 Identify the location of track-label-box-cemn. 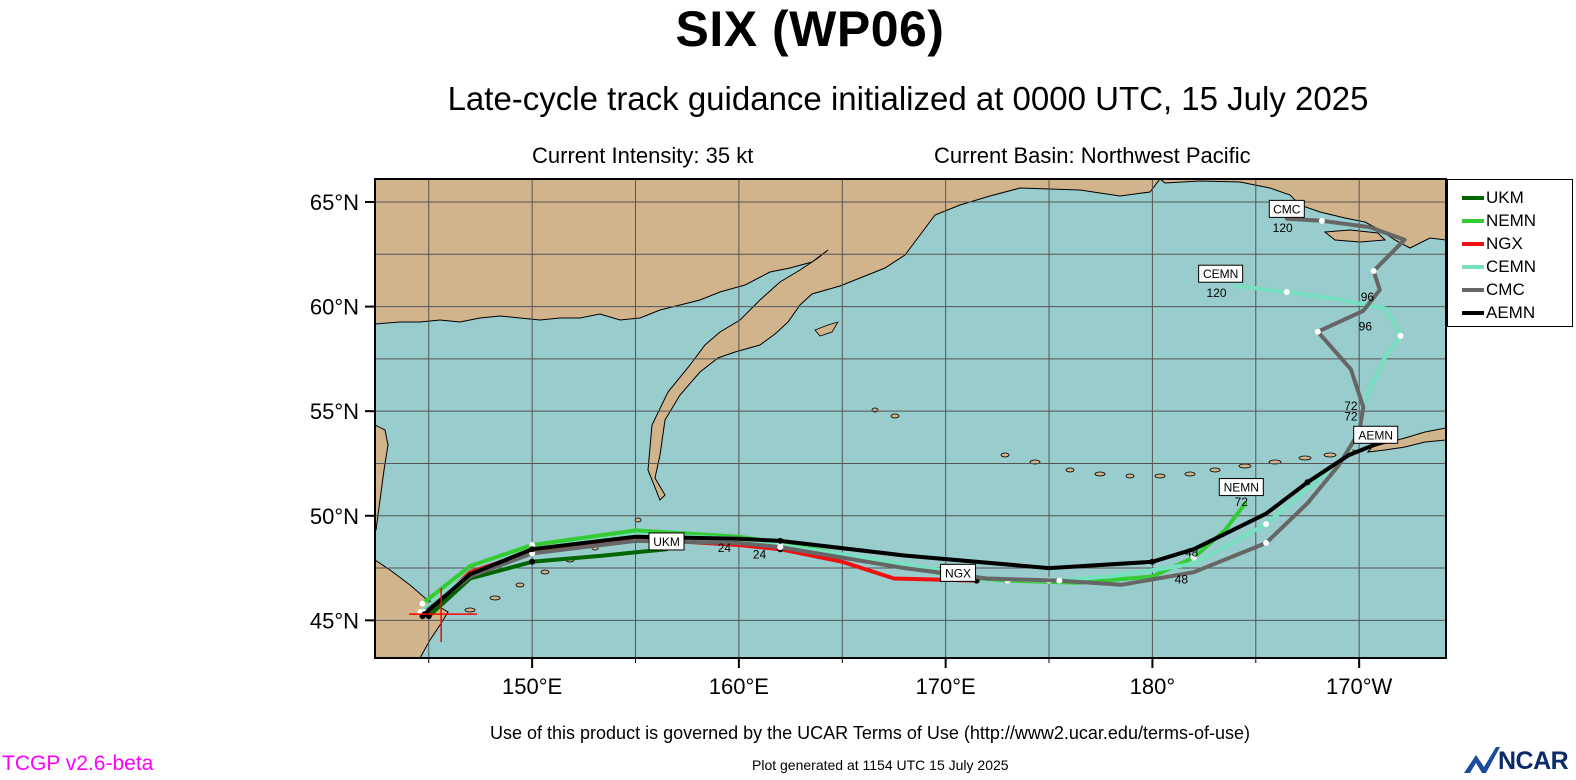
(1221, 273).